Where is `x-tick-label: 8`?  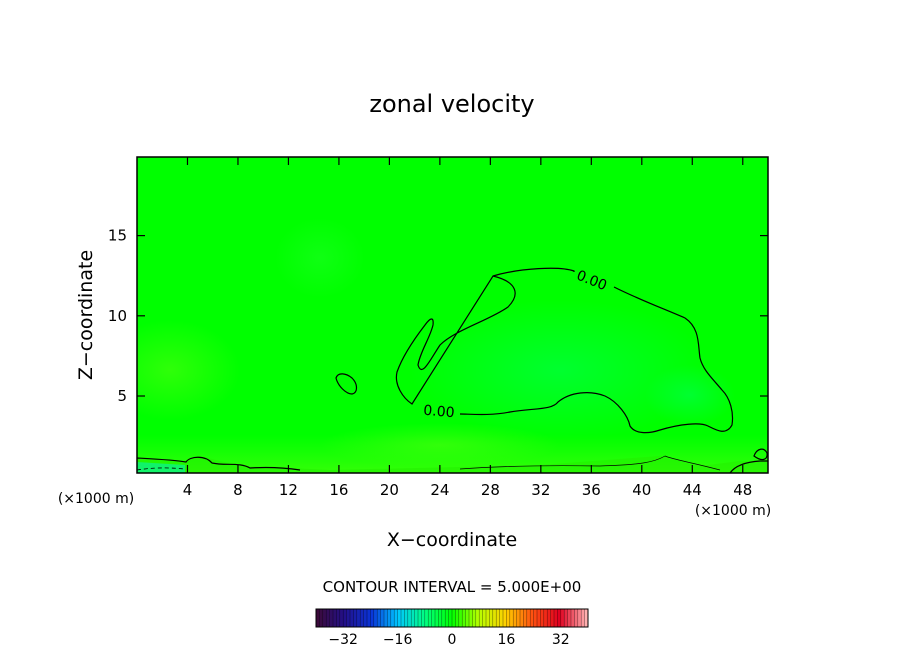 x-tick-label: 8 is located at coordinates (238, 490).